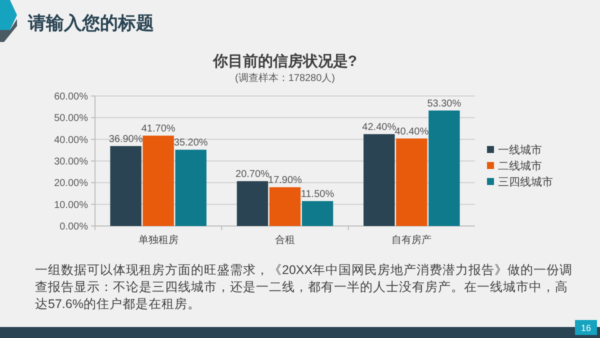  I want to click on text: 16, so click(586, 328).